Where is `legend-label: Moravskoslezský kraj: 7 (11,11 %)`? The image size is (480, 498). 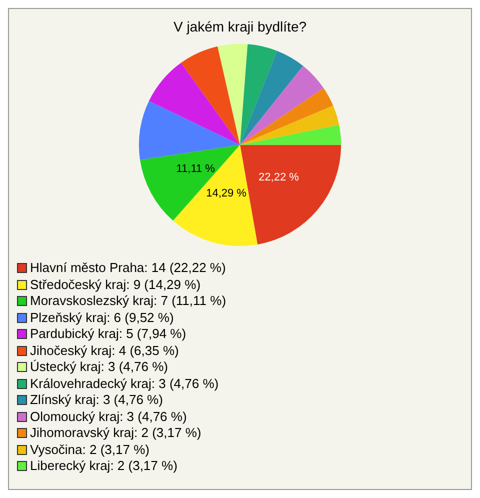 legend-label: Moravskoslezský kraj: 7 (11,11 %) is located at coordinates (128, 301).